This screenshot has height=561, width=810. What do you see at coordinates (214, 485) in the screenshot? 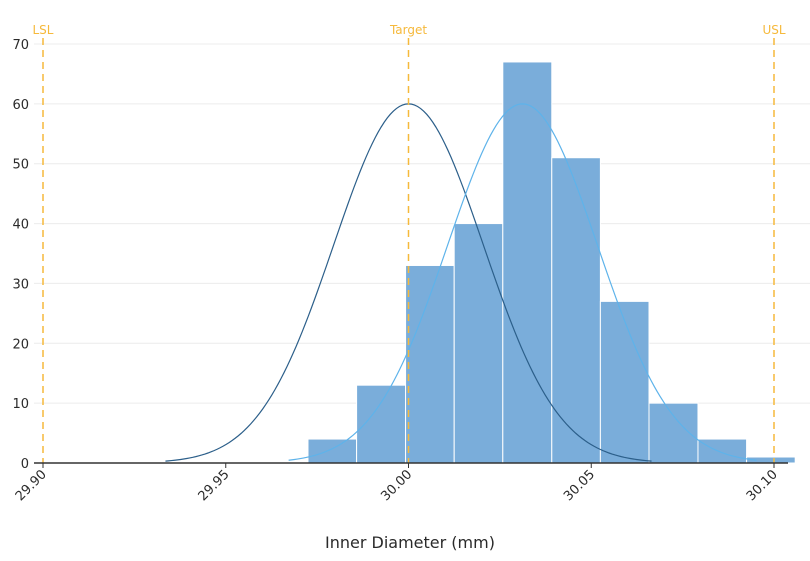
I see `x-tick-label: 29.95` at bounding box center [214, 485].